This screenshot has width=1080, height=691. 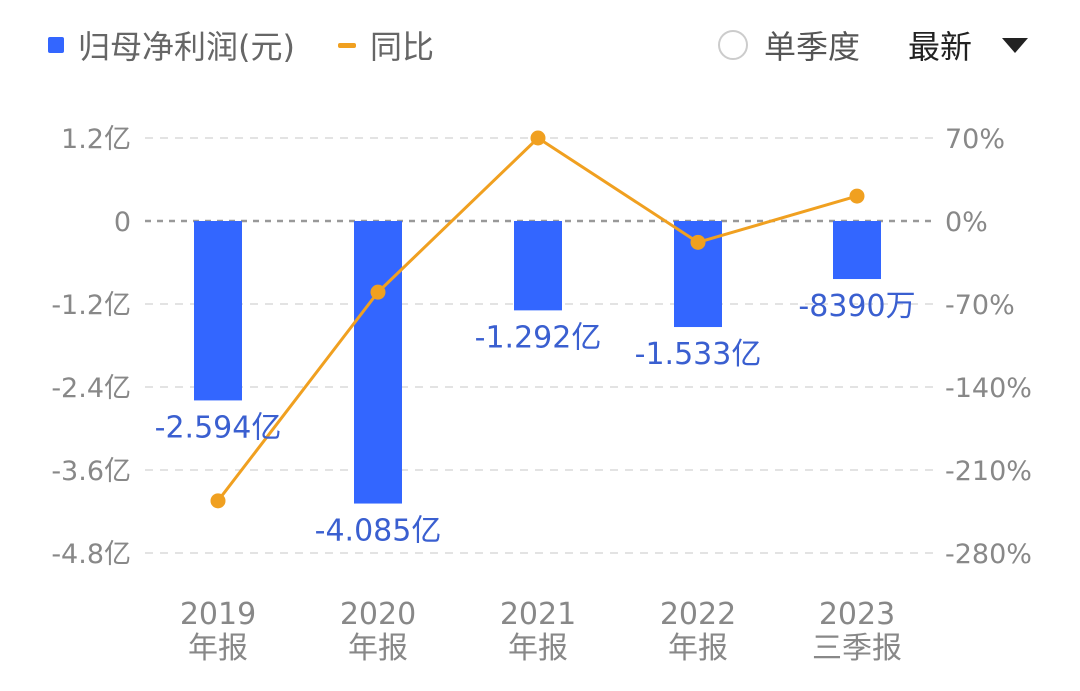 What do you see at coordinates (540, 45) in the screenshot?
I see `chart-header: 归母净利润(元) 同比 单季度 最新` at bounding box center [540, 45].